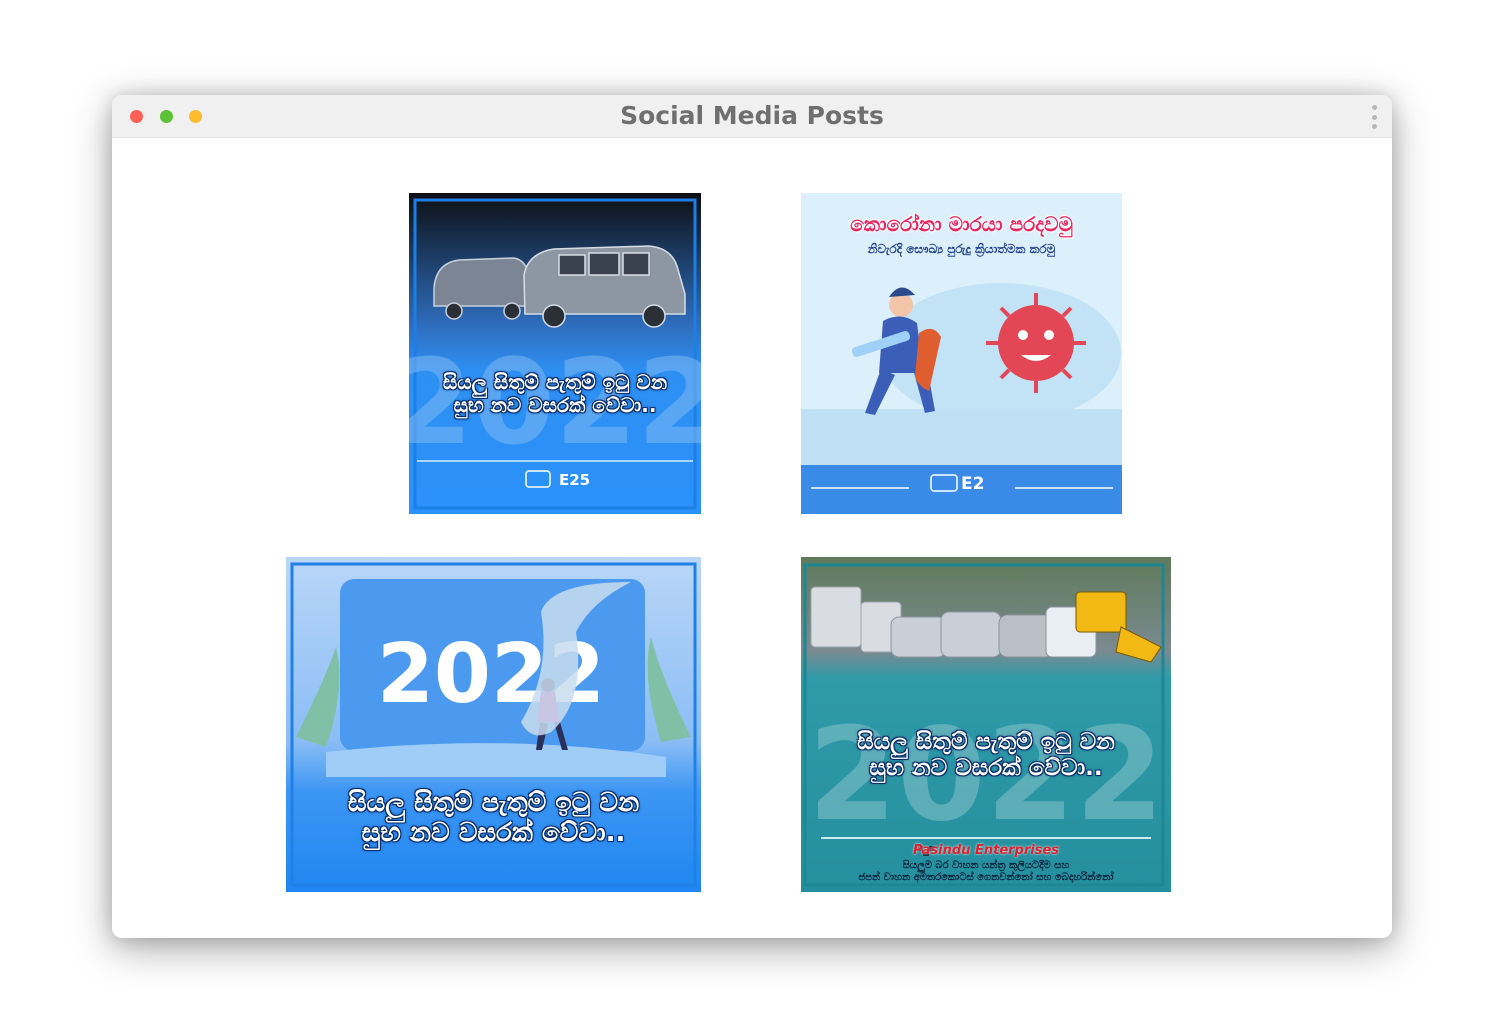  I want to click on post-2-artwork: E2, so click(961, 353).